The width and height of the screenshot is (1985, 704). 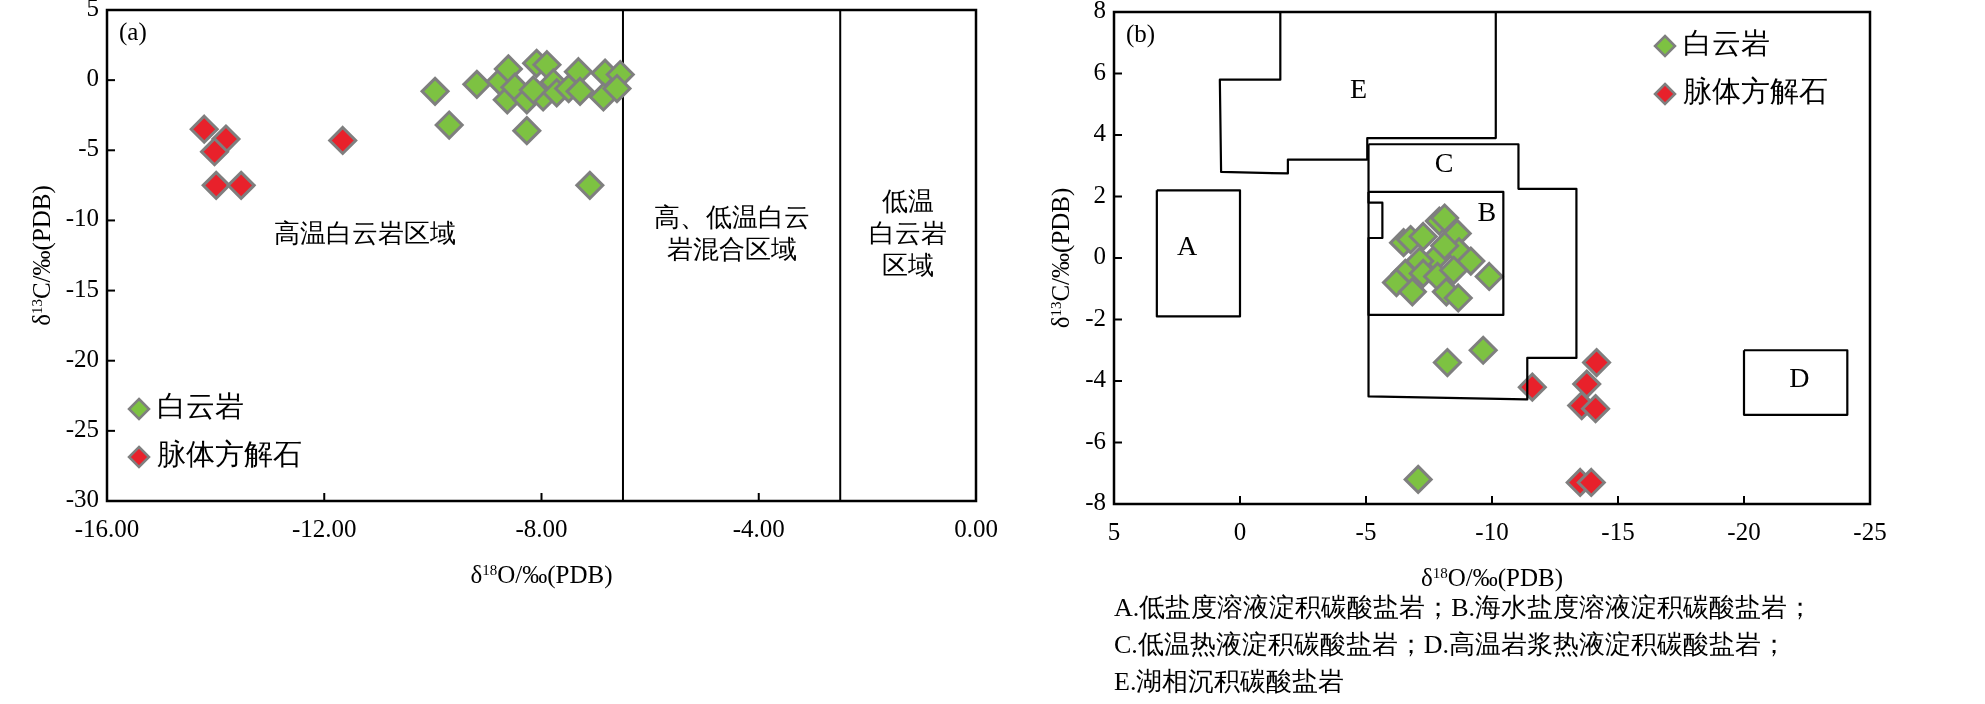 What do you see at coordinates (1099, 194) in the screenshot?
I see `y-tick-label: 2` at bounding box center [1099, 194].